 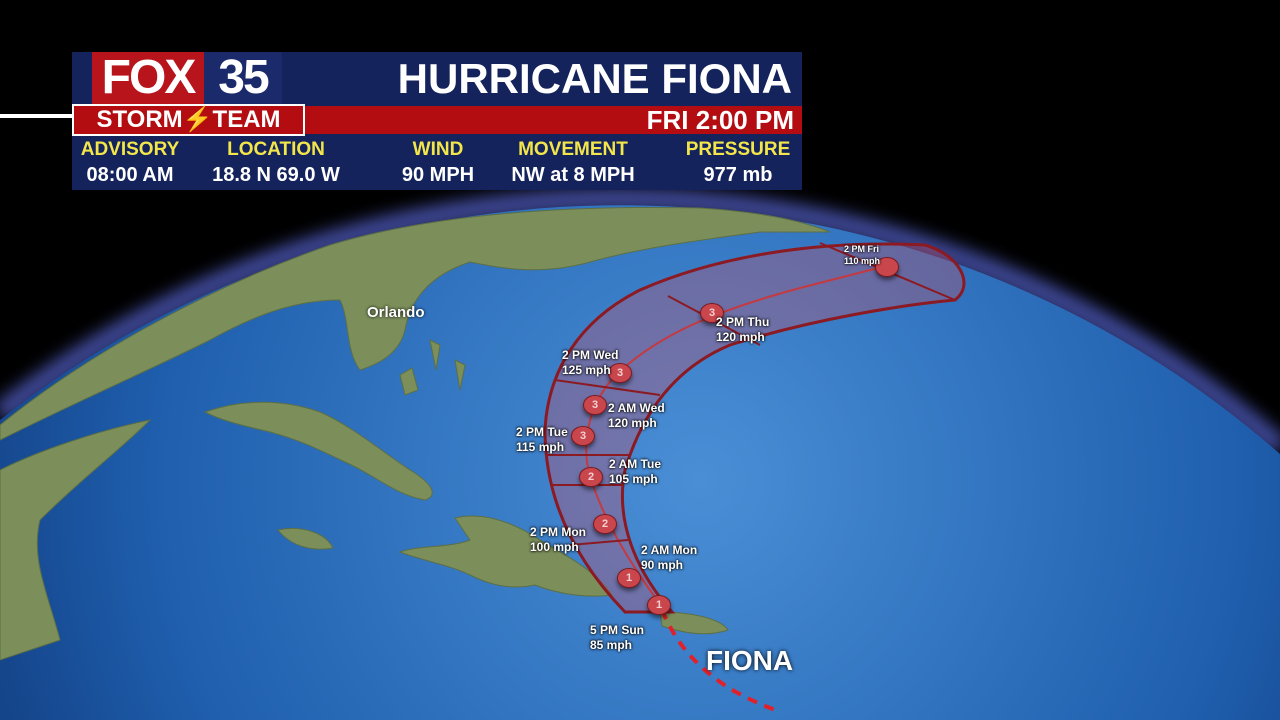 What do you see at coordinates (438, 163) in the screenshot?
I see `wind-column: WIND 90 MPH` at bounding box center [438, 163].